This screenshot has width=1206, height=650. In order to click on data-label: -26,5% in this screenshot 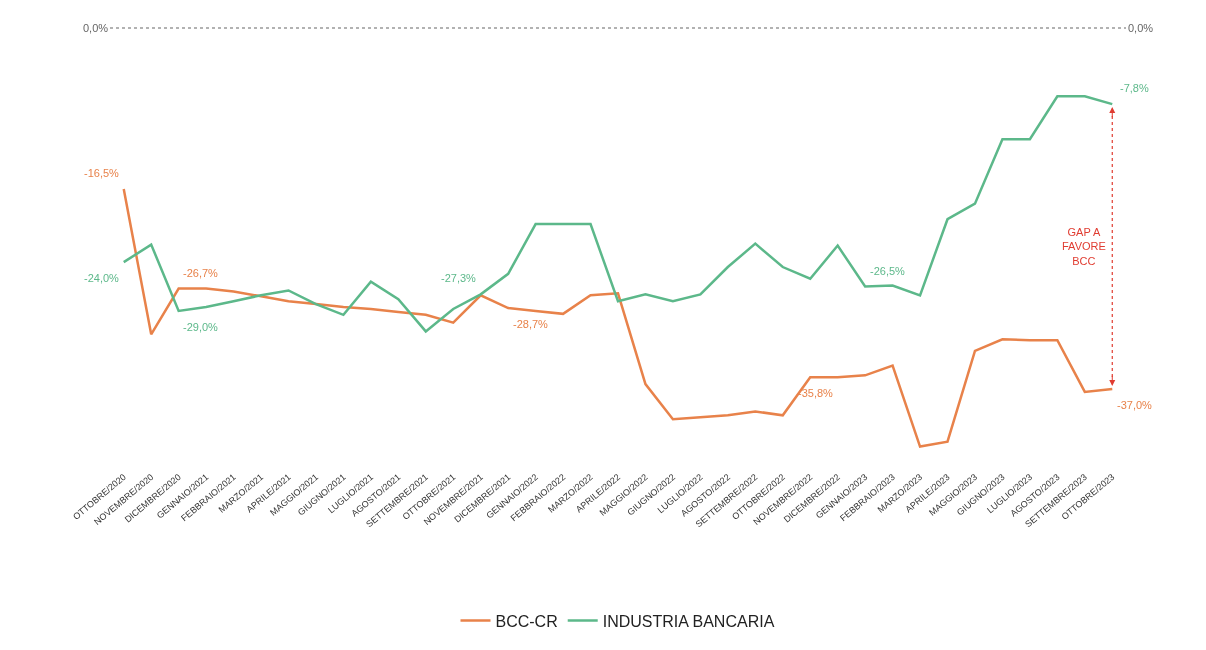, I will do `click(888, 271)`.